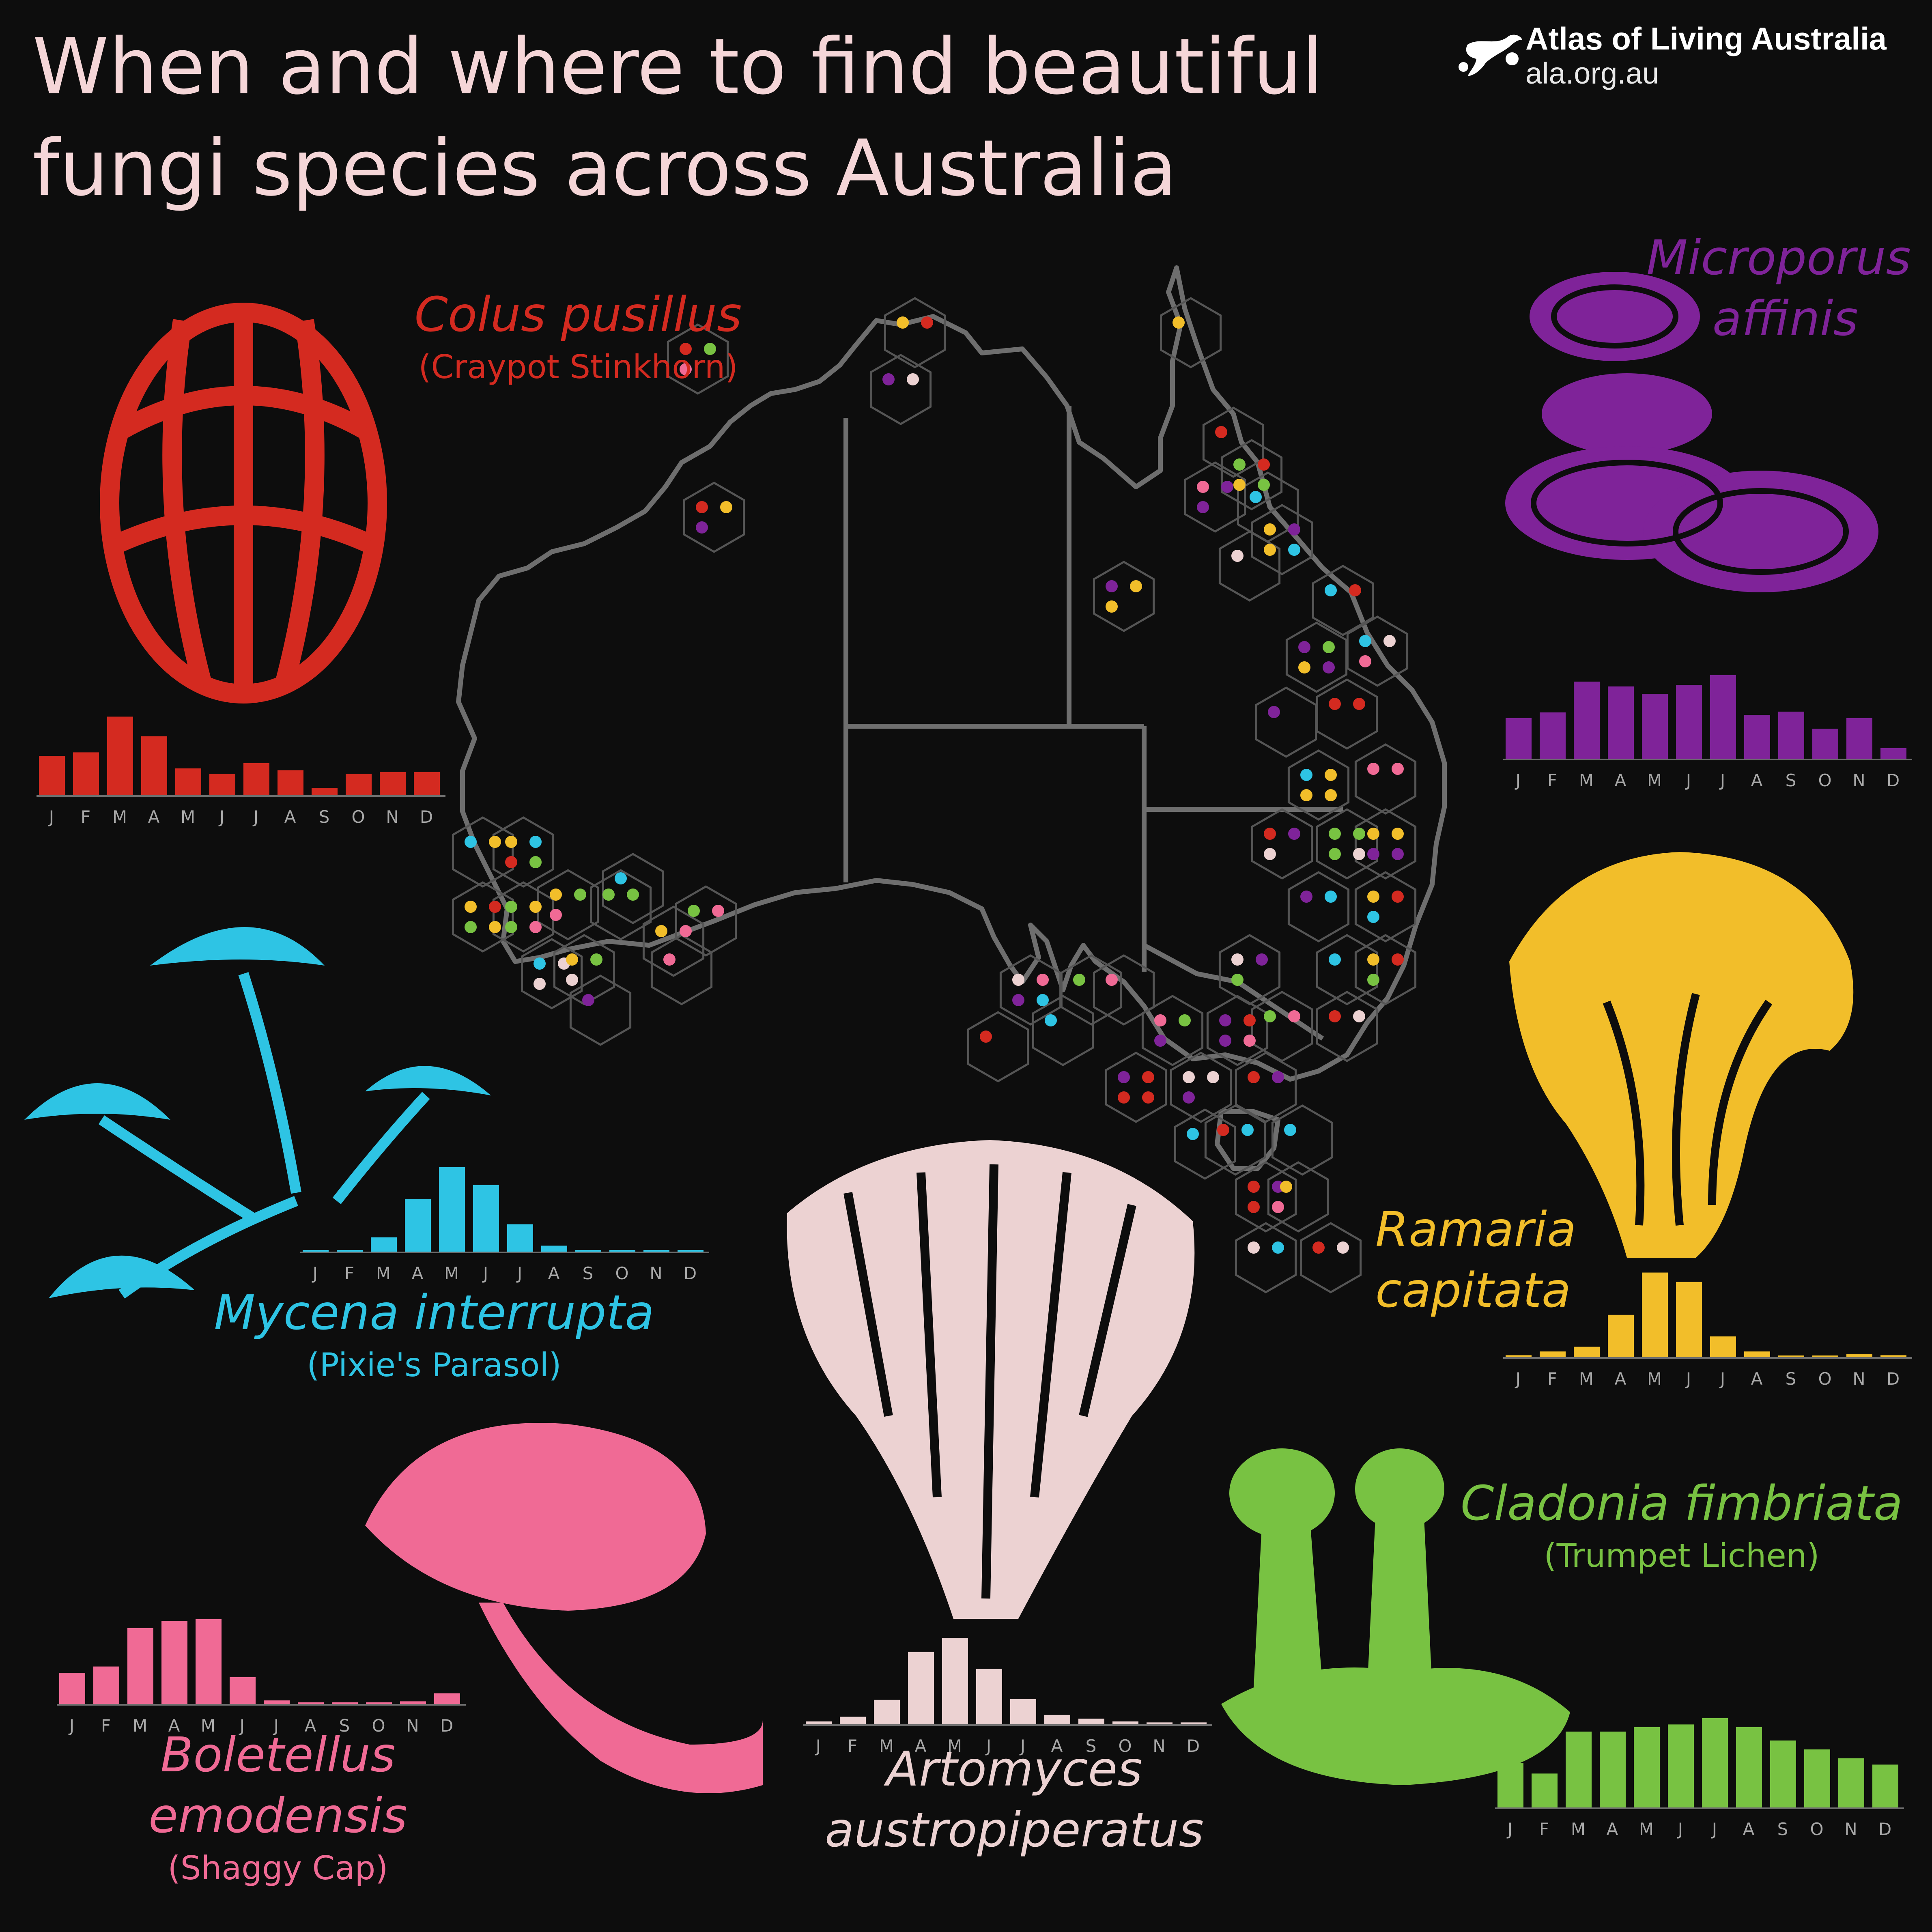 This screenshot has width=1932, height=1932. I want to click on colus-name: Colus pusillus, so click(578, 314).